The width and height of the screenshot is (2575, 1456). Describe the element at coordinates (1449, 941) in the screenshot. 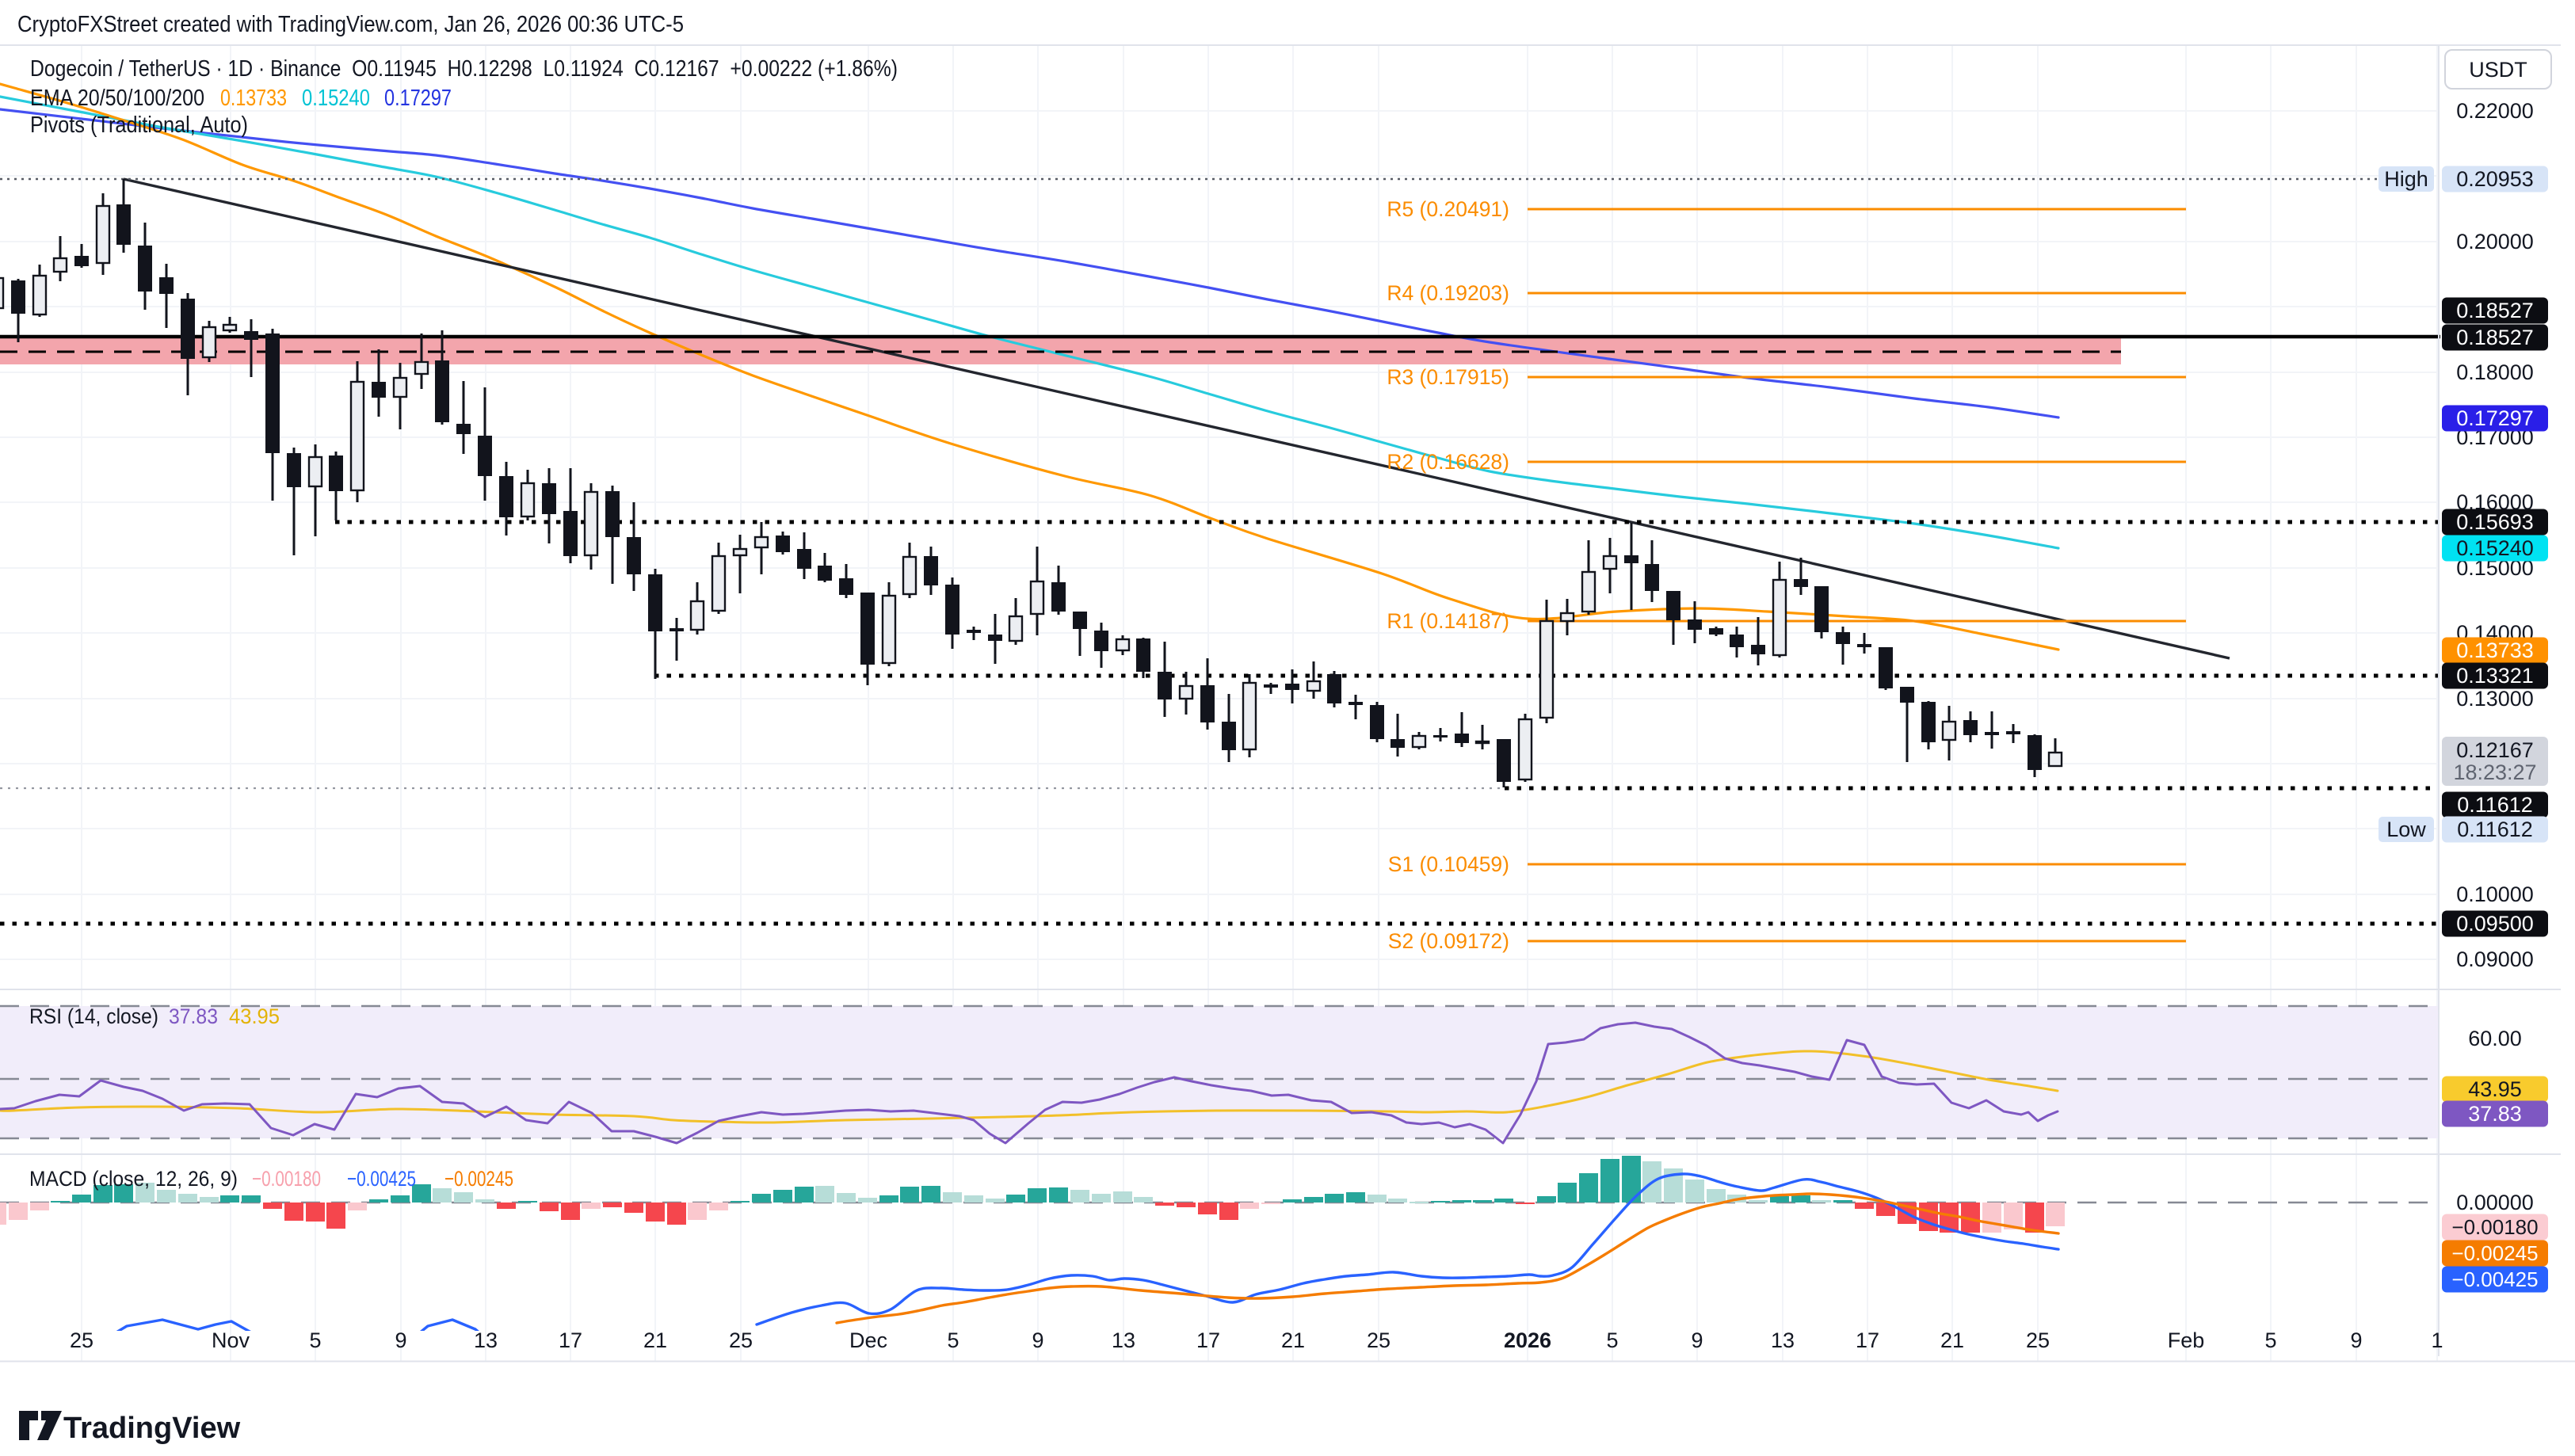

I see `svg-text: S2 (0.09172)` at that location.